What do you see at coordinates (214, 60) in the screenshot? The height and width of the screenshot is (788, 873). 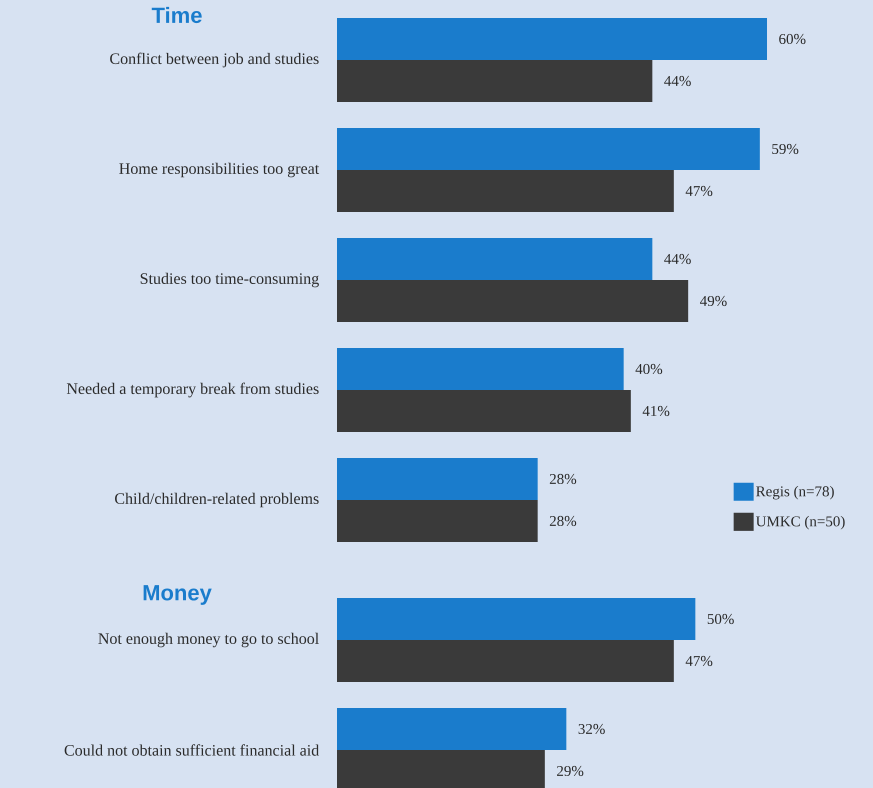 I see `y-tick-label: Conflict between job and studies` at bounding box center [214, 60].